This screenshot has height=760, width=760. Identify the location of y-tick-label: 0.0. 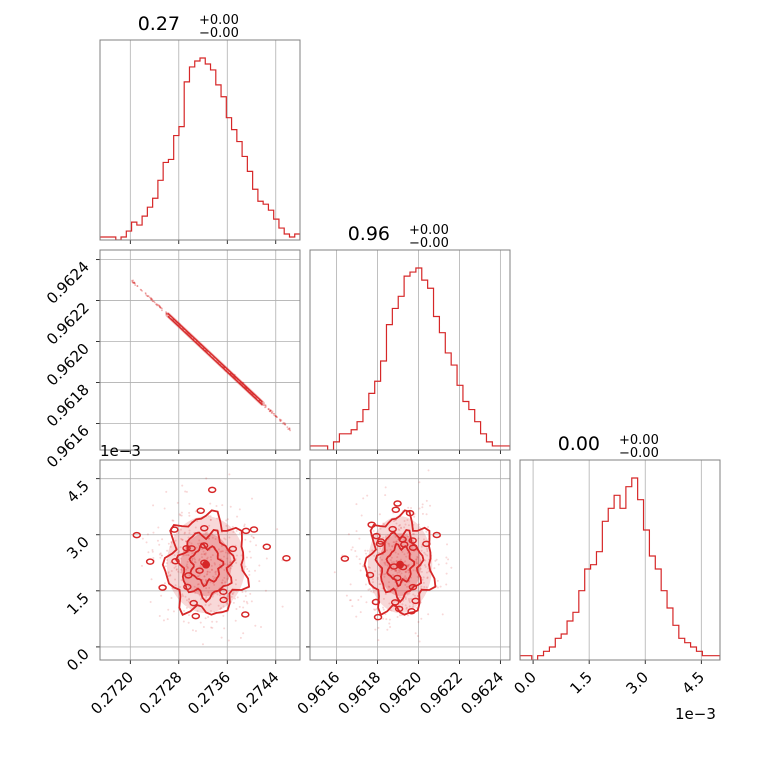
(78, 660).